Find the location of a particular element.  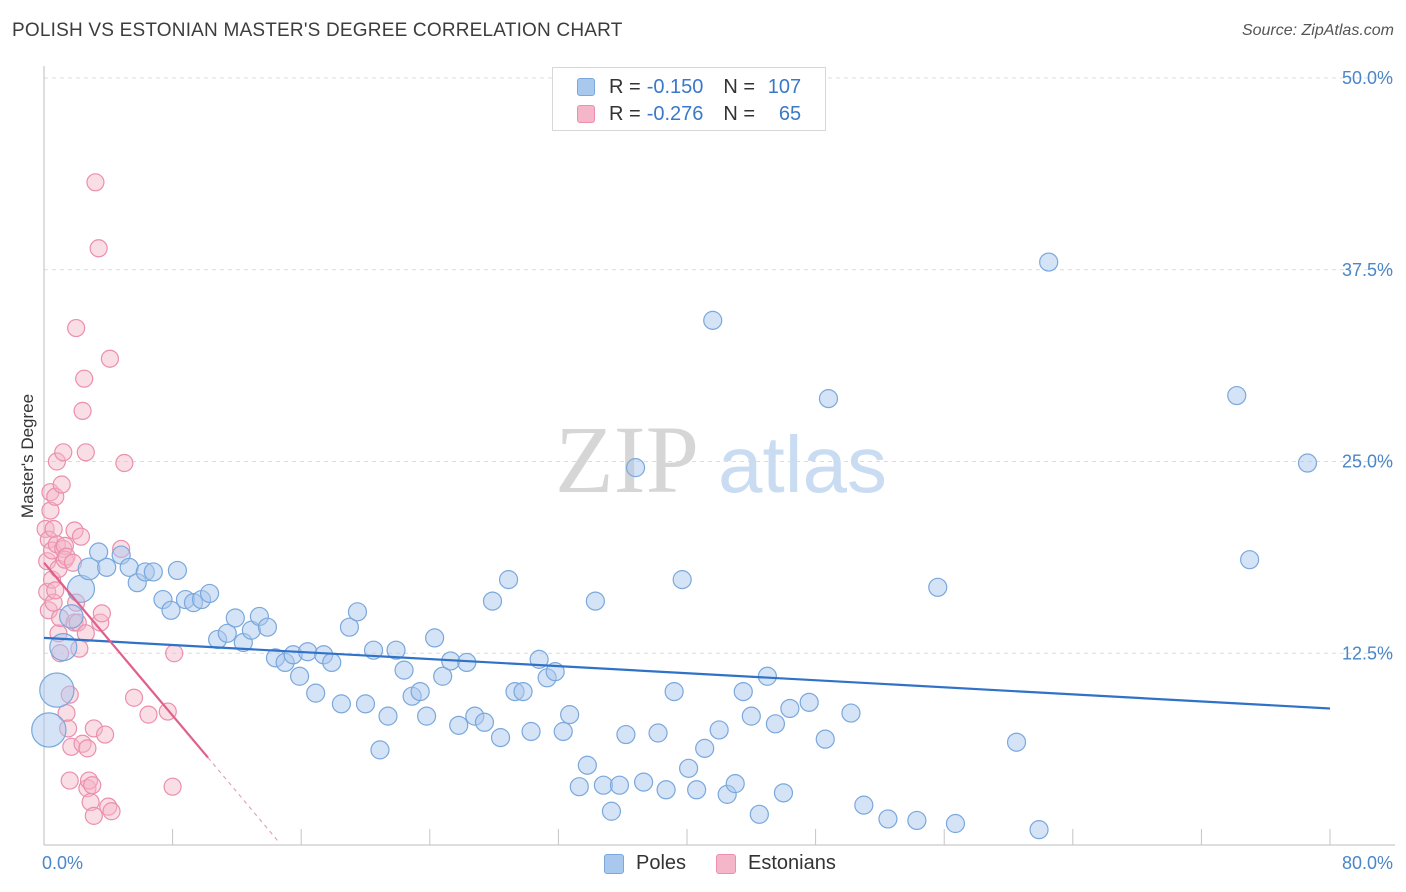

n-value: 65 is located at coordinates (790, 113).